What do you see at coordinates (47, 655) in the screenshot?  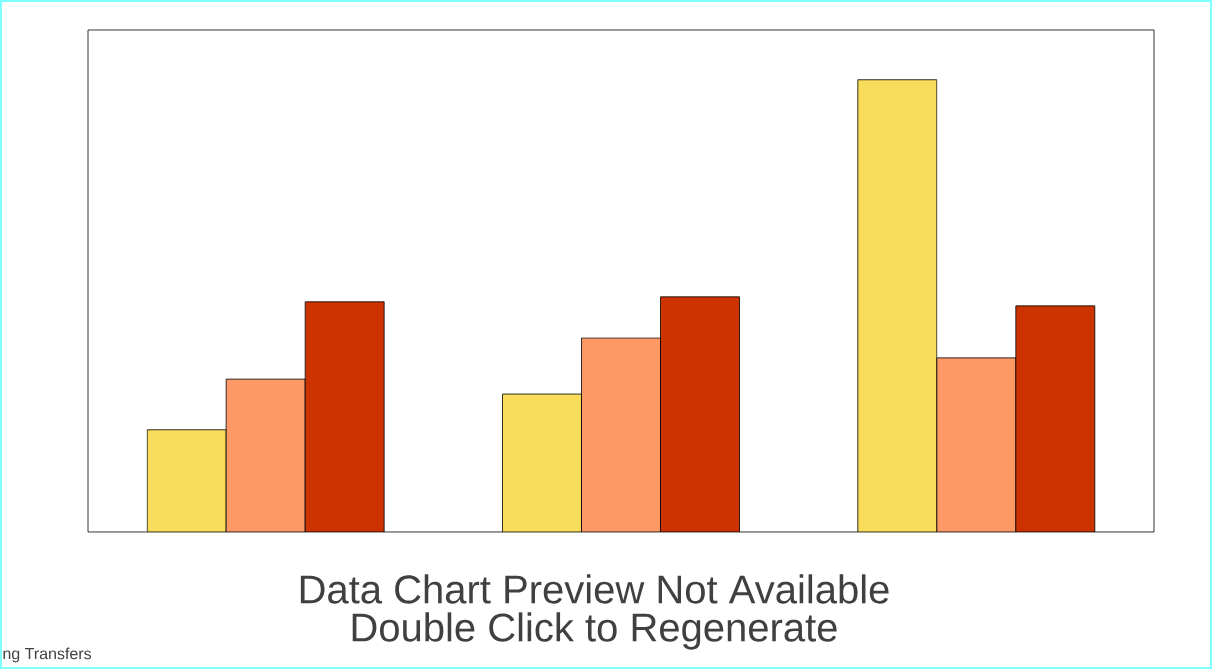 I see `text: ng Transfers` at bounding box center [47, 655].